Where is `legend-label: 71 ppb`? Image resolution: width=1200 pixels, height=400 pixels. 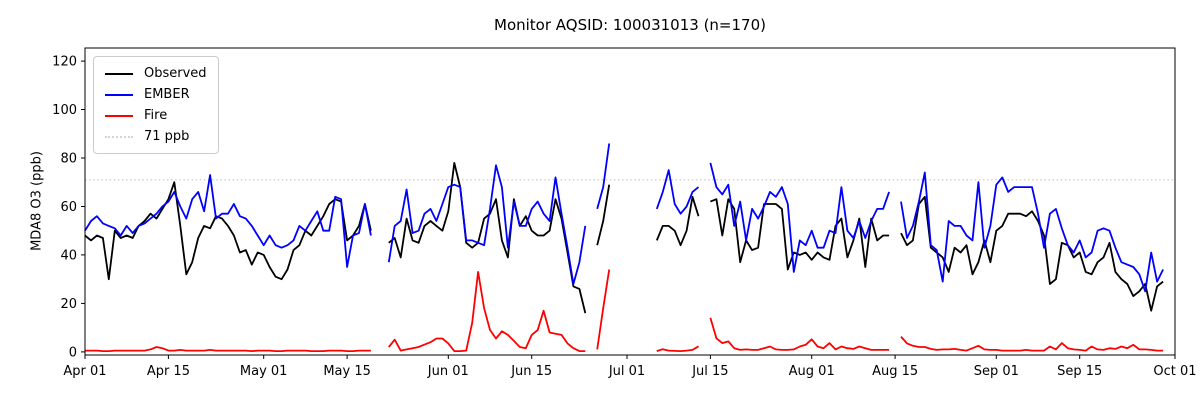
legend-label: 71 ppb is located at coordinates (167, 136).